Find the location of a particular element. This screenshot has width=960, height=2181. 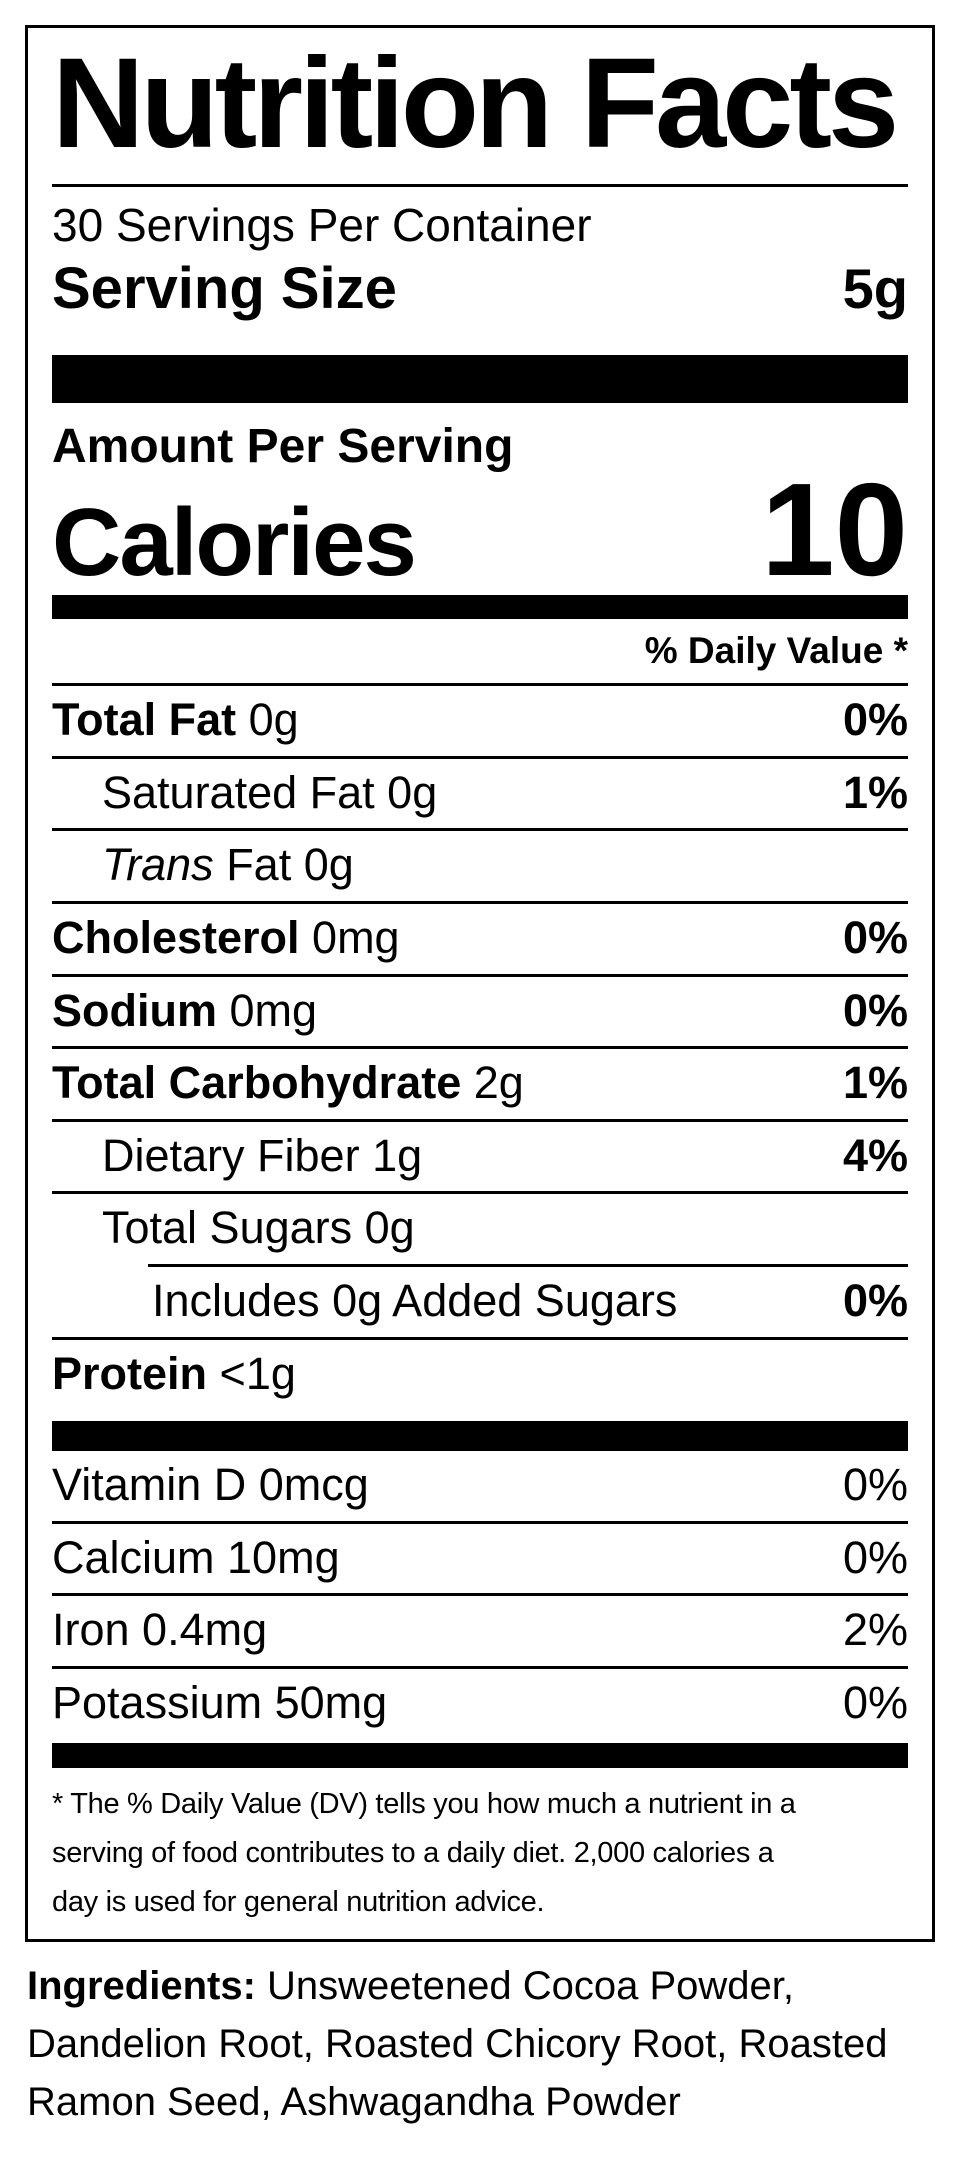

nutrient-name: Cholesterol 0mg is located at coordinates (226, 938).